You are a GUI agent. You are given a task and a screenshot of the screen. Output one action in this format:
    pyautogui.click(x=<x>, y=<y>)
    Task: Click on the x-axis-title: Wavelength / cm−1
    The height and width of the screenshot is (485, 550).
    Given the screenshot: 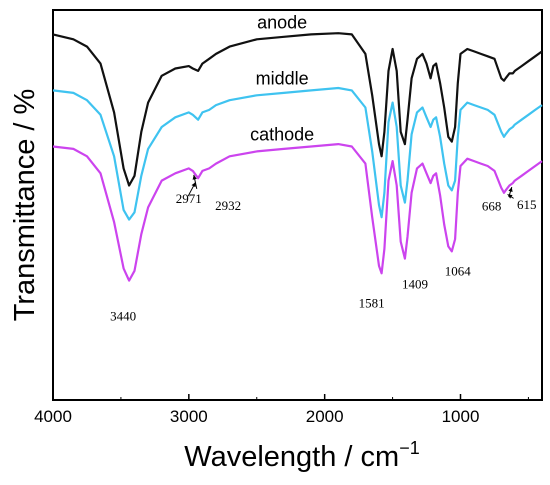 What is the action you would take?
    pyautogui.click(x=301, y=455)
    